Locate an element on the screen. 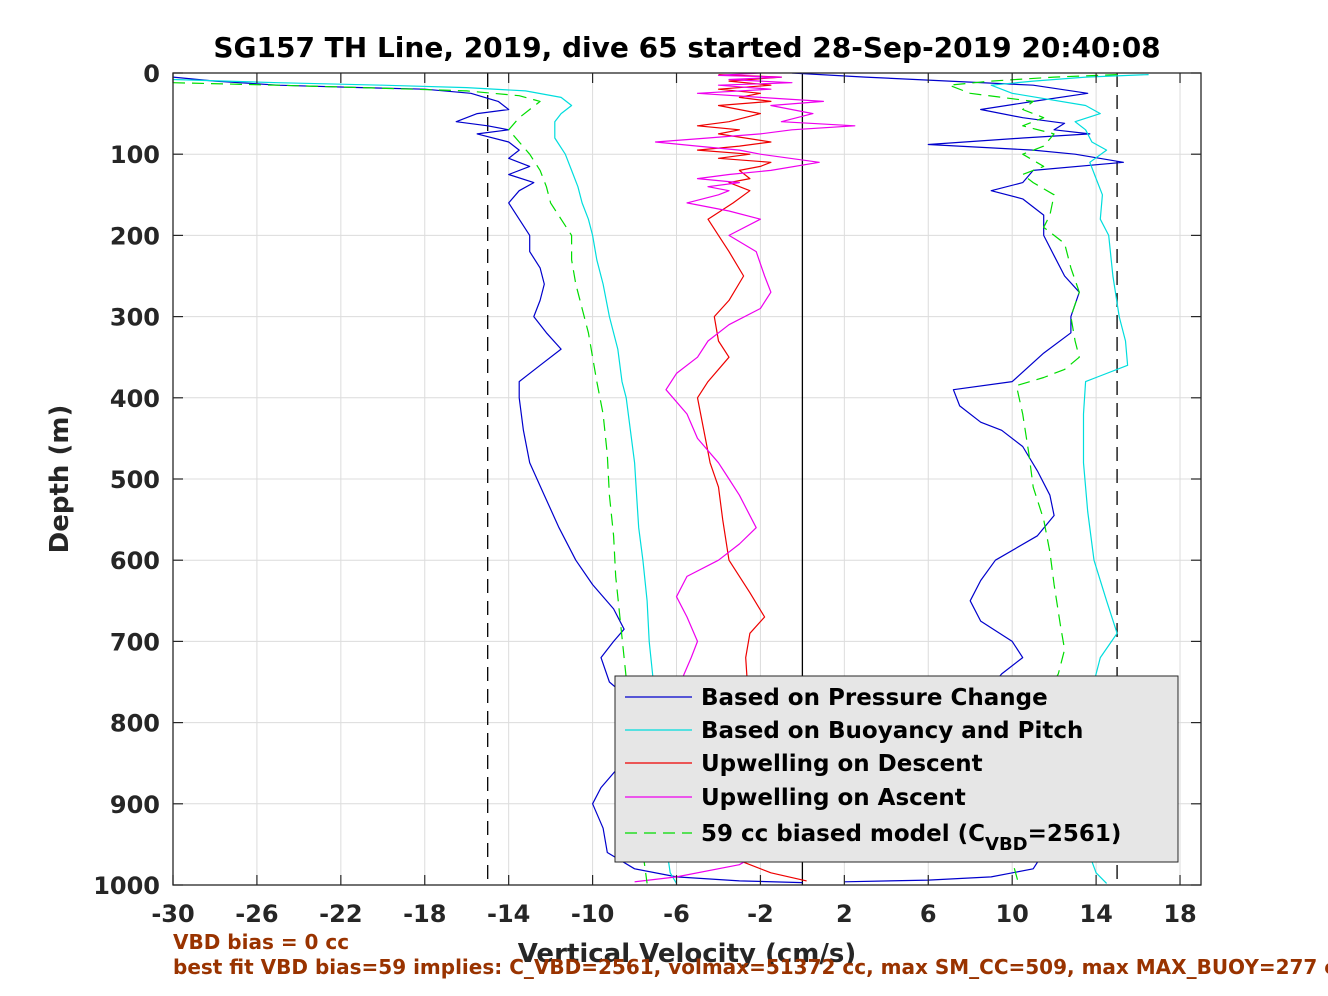  legend-label-1: Based on Pressure Change is located at coordinates (874, 698).